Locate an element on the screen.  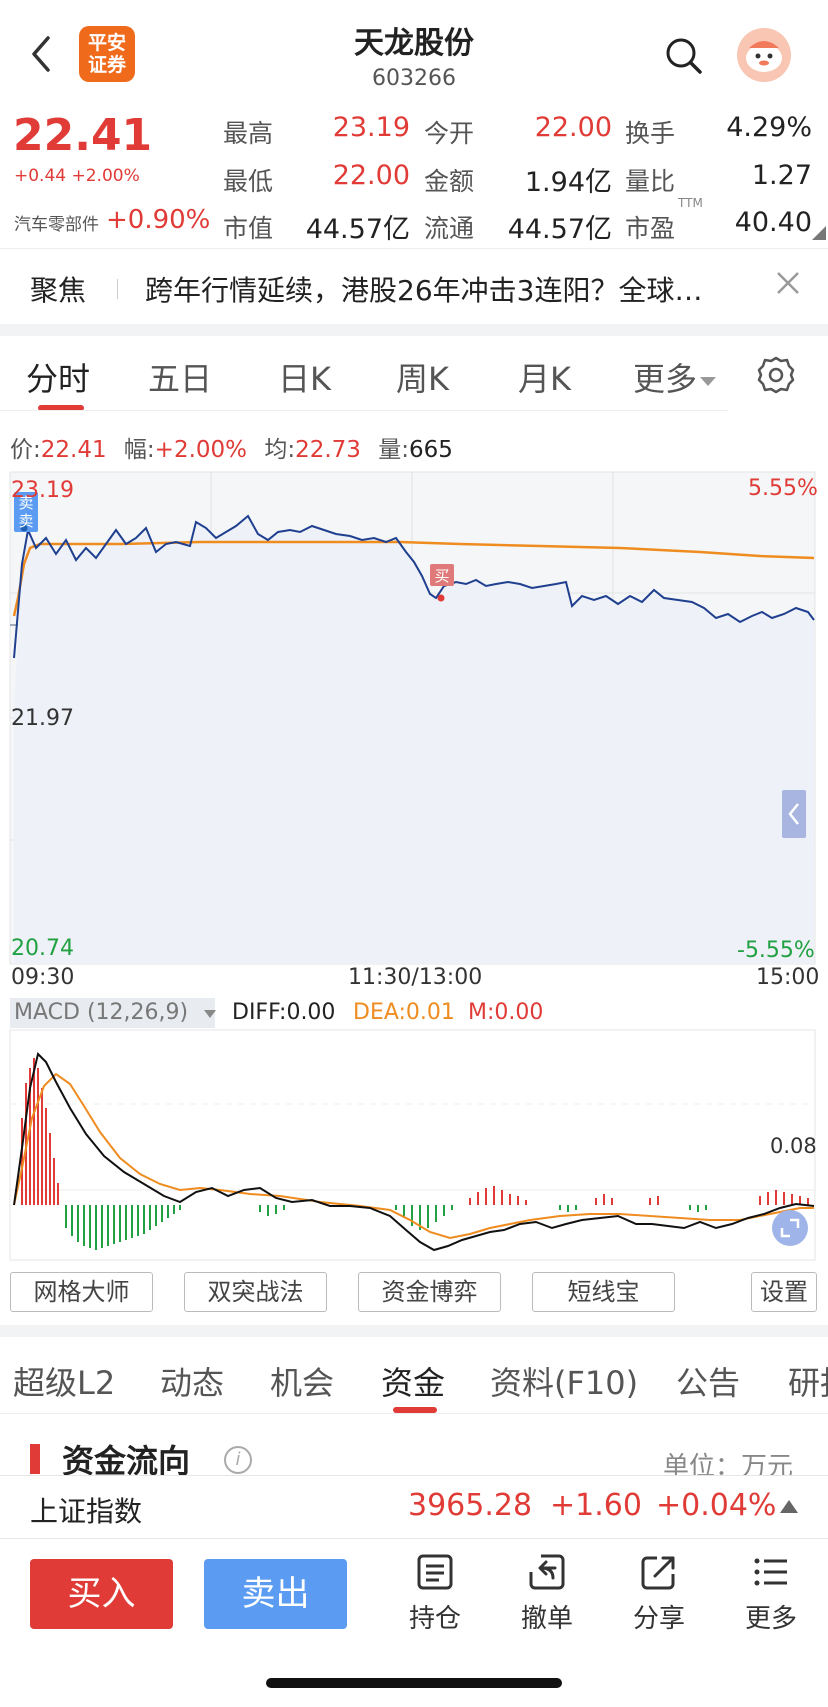
sell-marker-text: 卖 卖 is located at coordinates (26, 512).